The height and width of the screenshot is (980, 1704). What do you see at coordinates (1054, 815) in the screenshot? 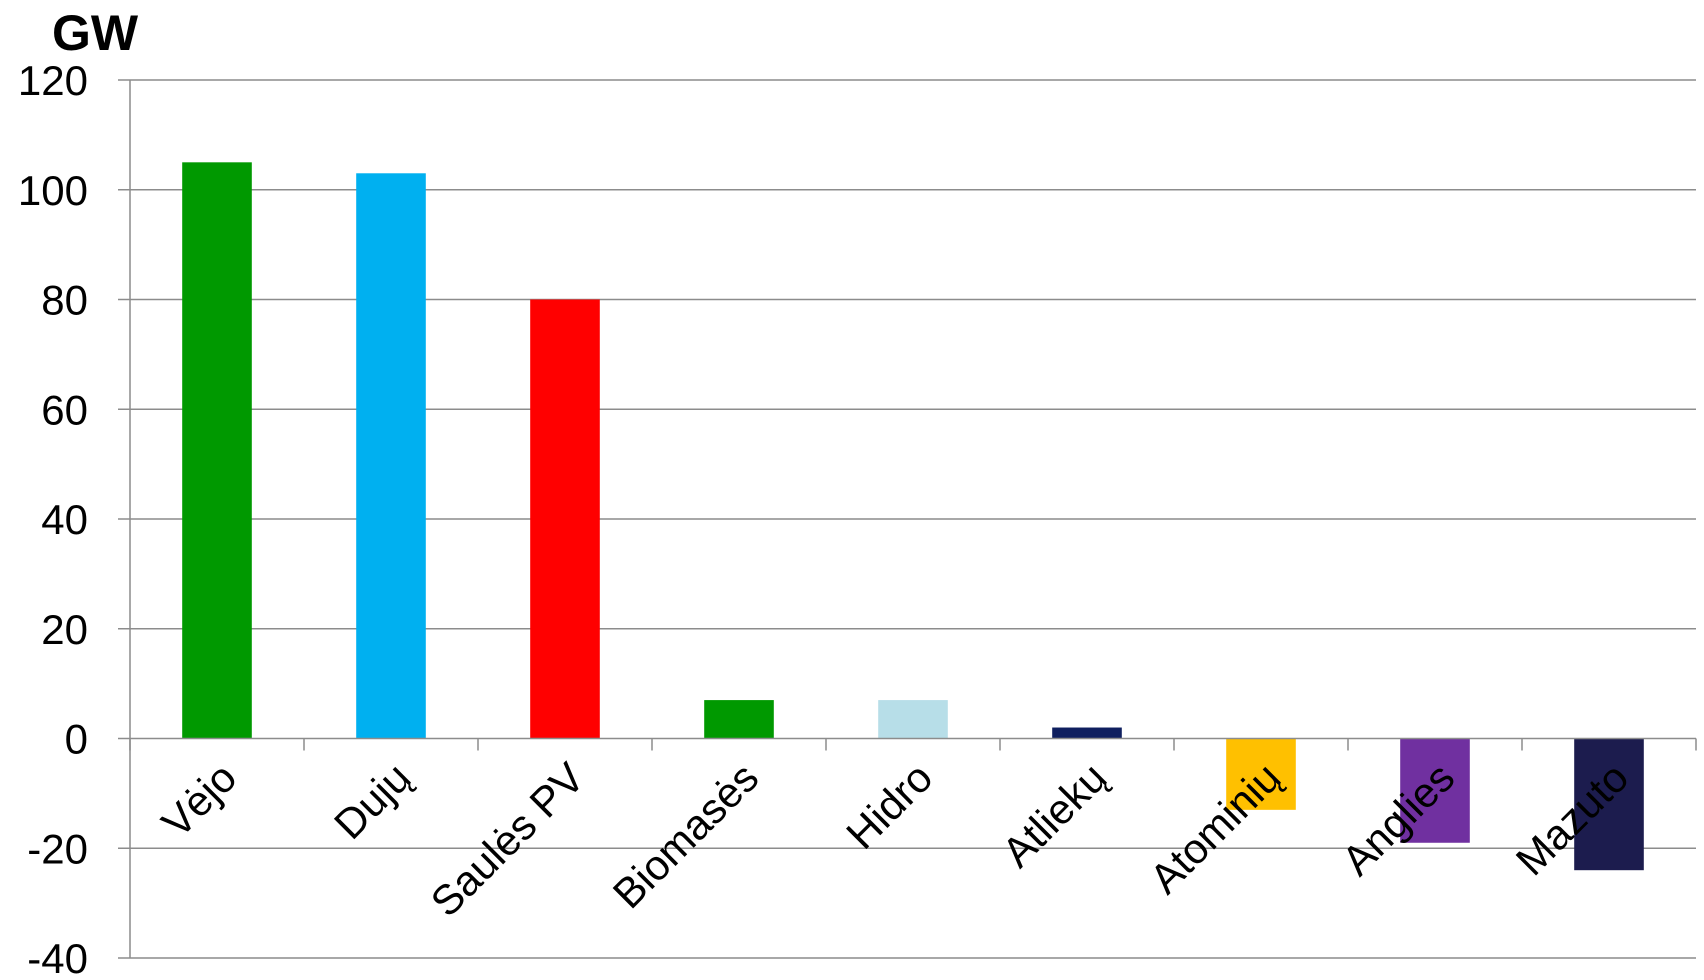
I see `x-category-label: Atliekų` at bounding box center [1054, 815].